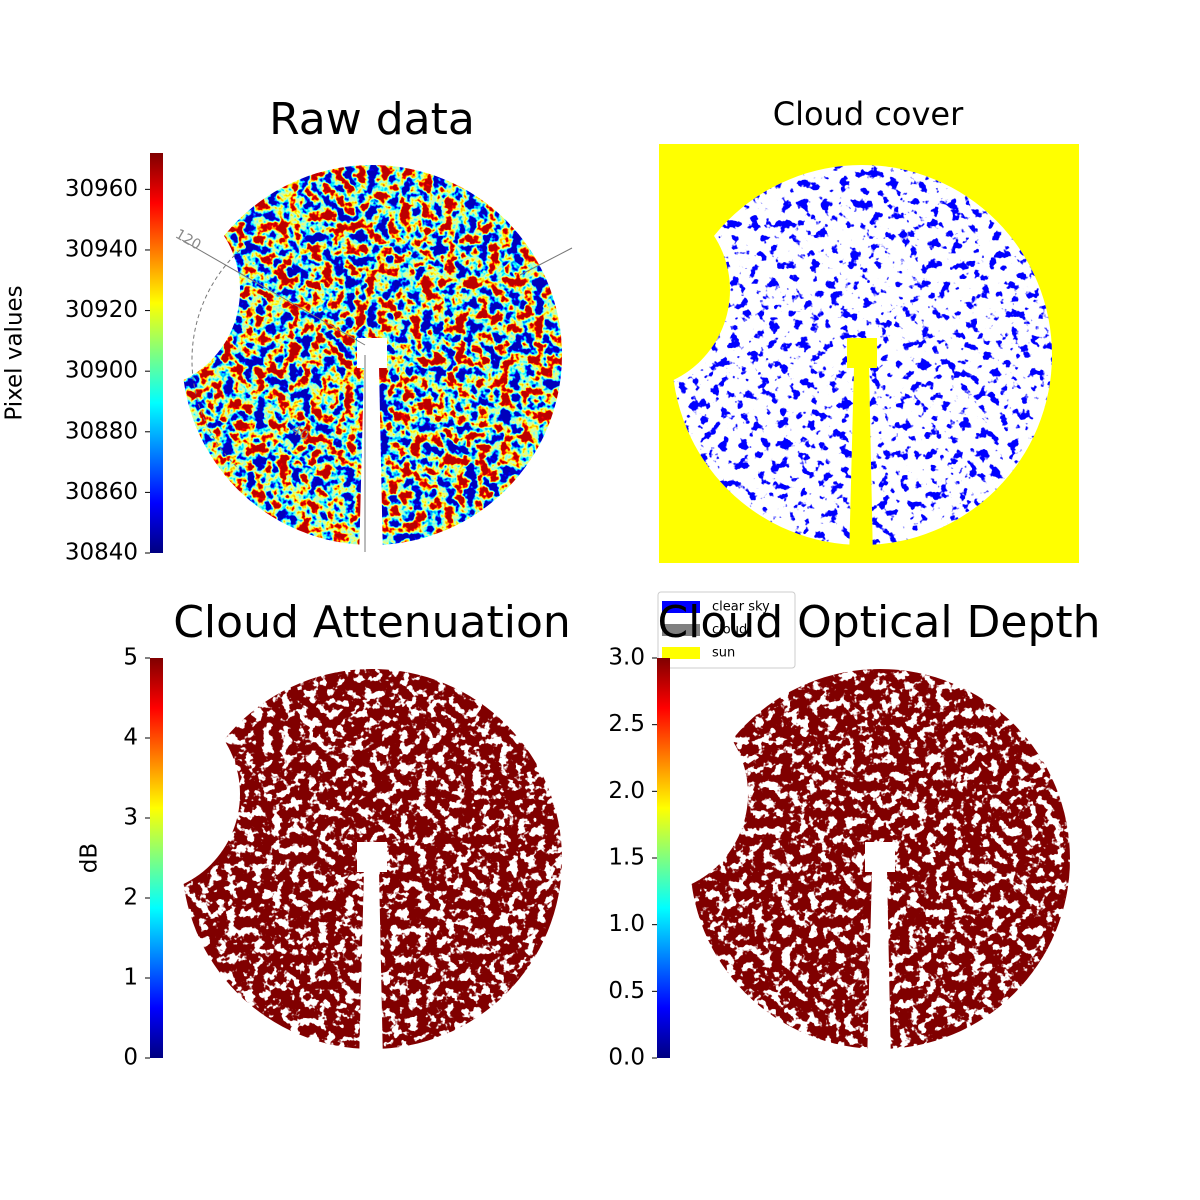 Image resolution: width=1200 pixels, height=1200 pixels. Describe the element at coordinates (377, 395) in the screenshot. I see `raw-polar-grid` at that location.